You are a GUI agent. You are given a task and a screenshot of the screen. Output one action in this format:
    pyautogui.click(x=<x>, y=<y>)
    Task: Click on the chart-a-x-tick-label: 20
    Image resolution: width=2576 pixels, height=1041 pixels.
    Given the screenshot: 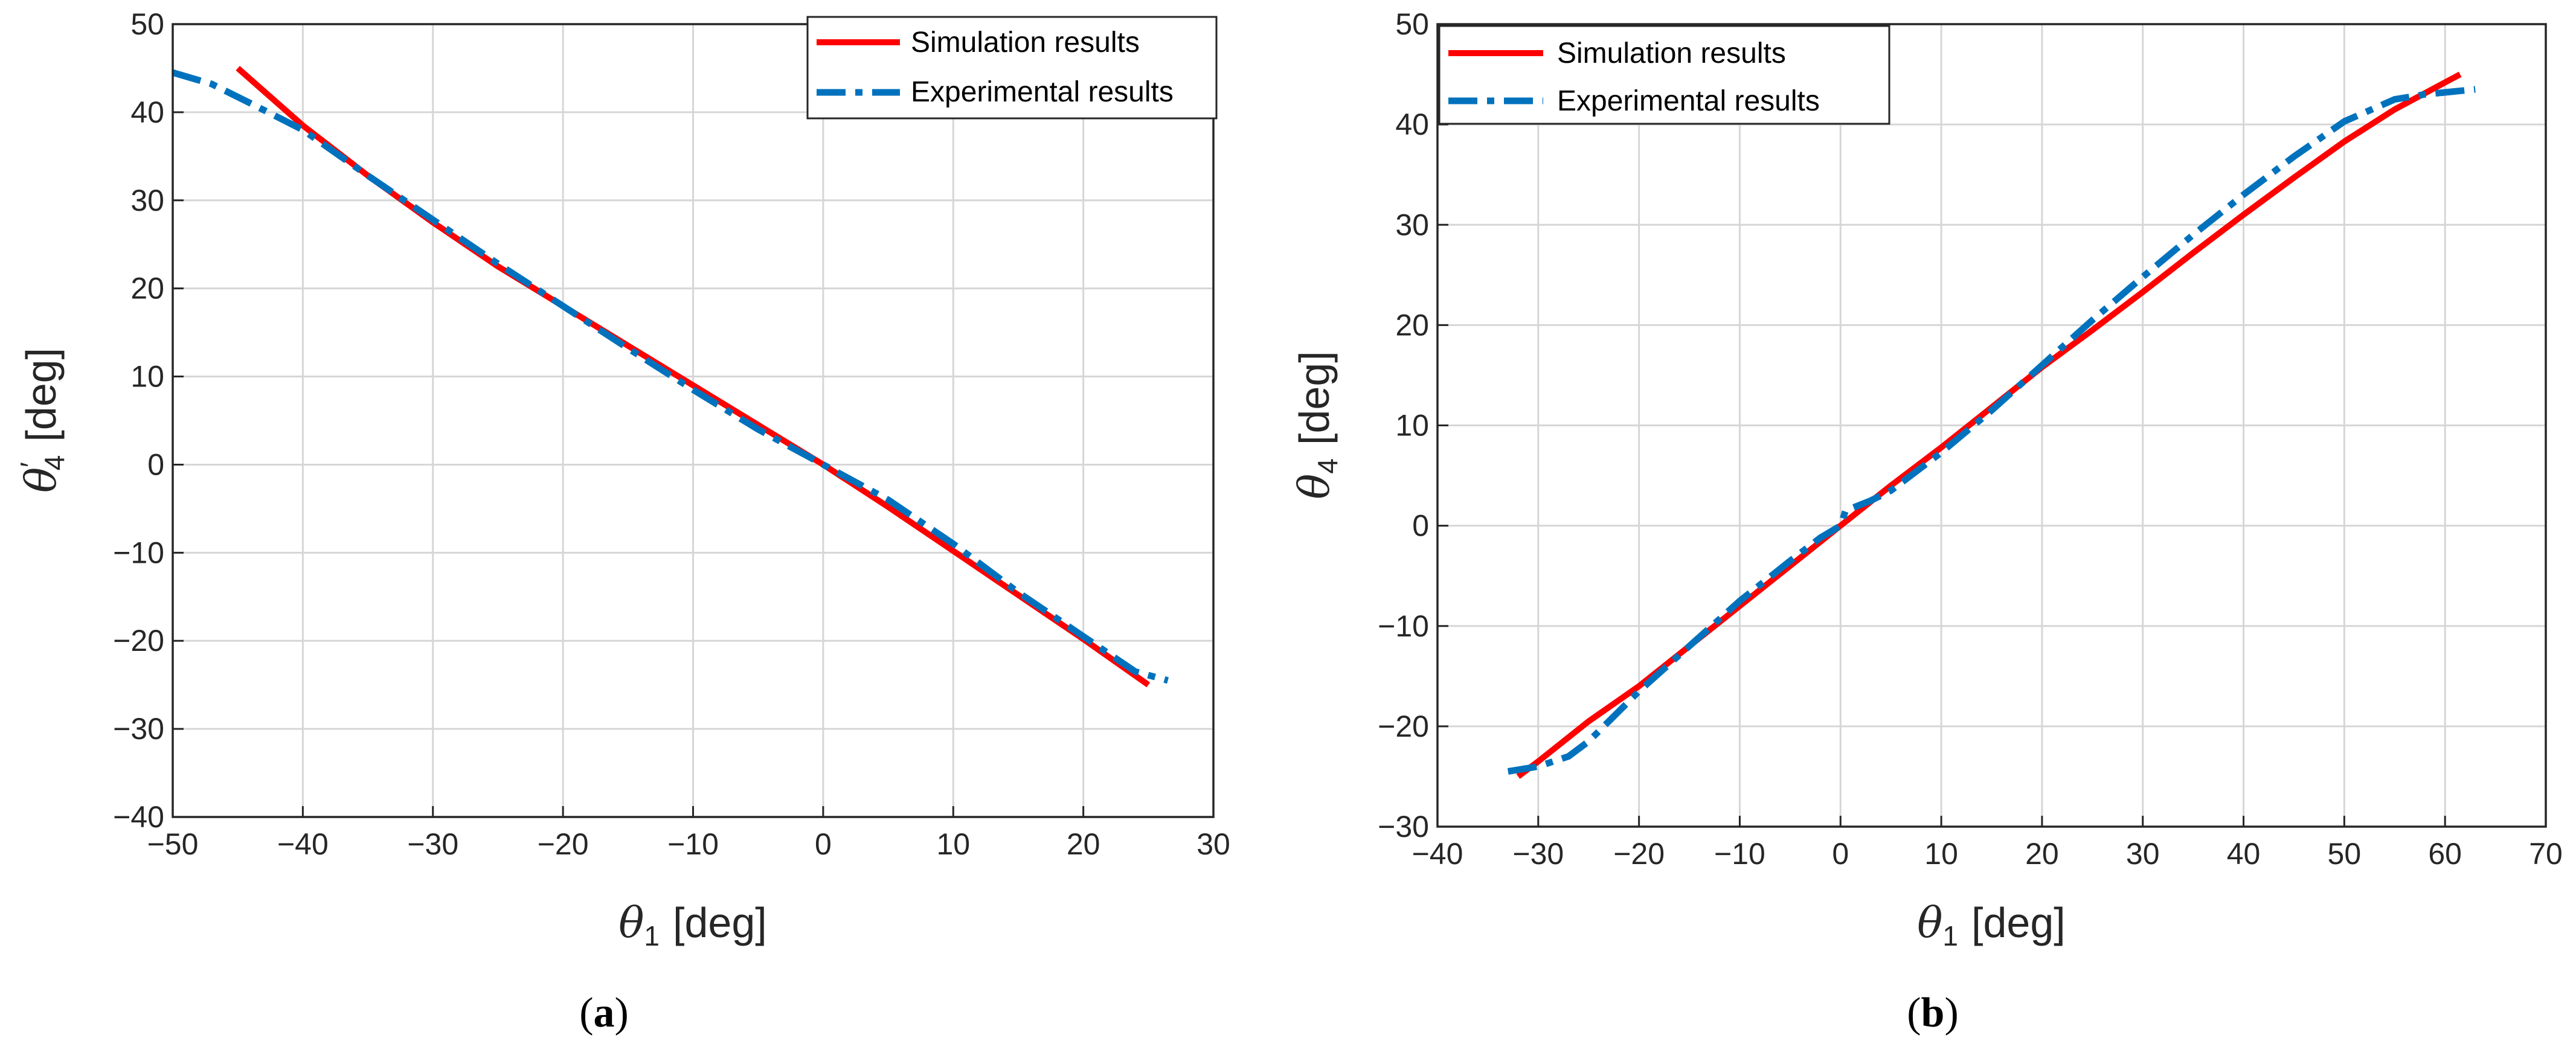 What is the action you would take?
    pyautogui.click(x=1083, y=844)
    